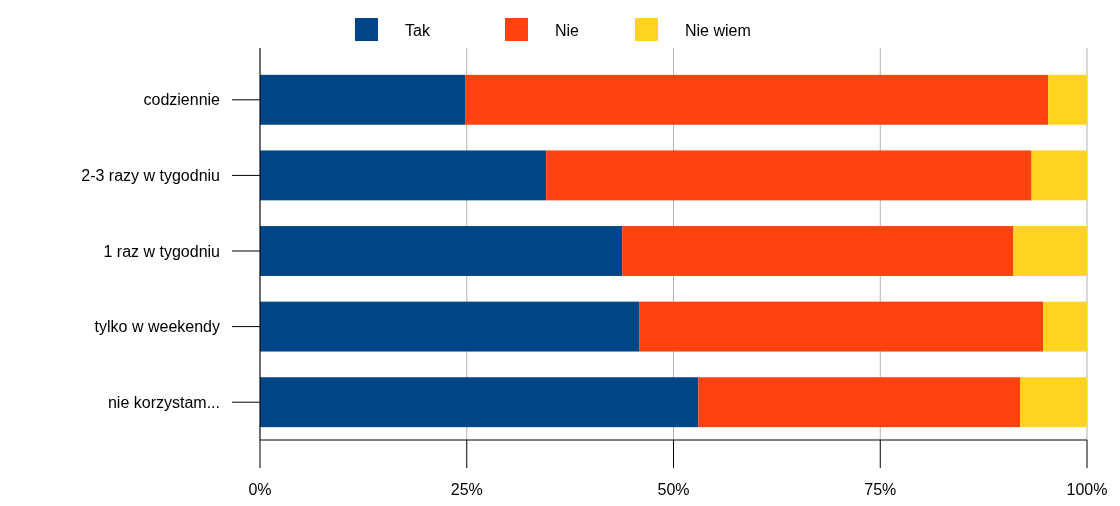  What do you see at coordinates (157, 327) in the screenshot?
I see `y-tick-label: tylko w weekendy` at bounding box center [157, 327].